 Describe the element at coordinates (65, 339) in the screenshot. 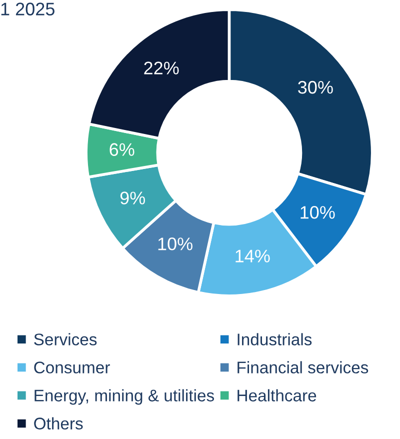

I see `legend-label: Services` at that location.